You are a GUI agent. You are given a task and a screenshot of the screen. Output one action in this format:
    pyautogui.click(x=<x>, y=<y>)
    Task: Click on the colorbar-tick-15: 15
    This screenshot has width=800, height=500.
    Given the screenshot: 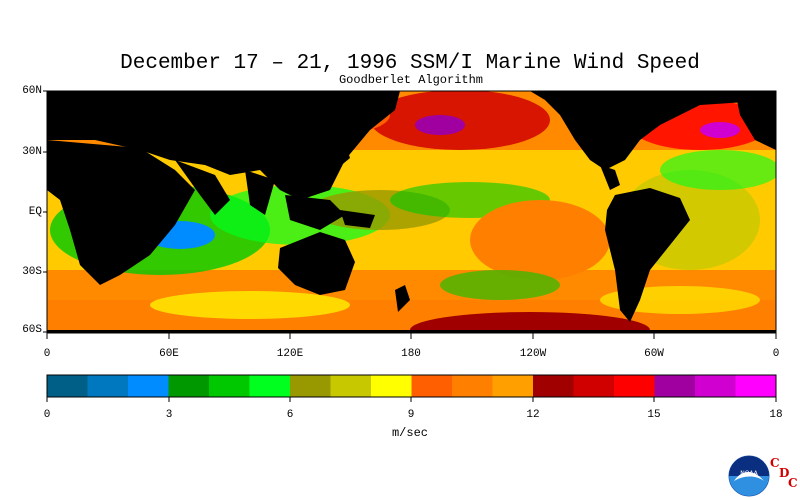 What is the action you would take?
    pyautogui.click(x=654, y=415)
    